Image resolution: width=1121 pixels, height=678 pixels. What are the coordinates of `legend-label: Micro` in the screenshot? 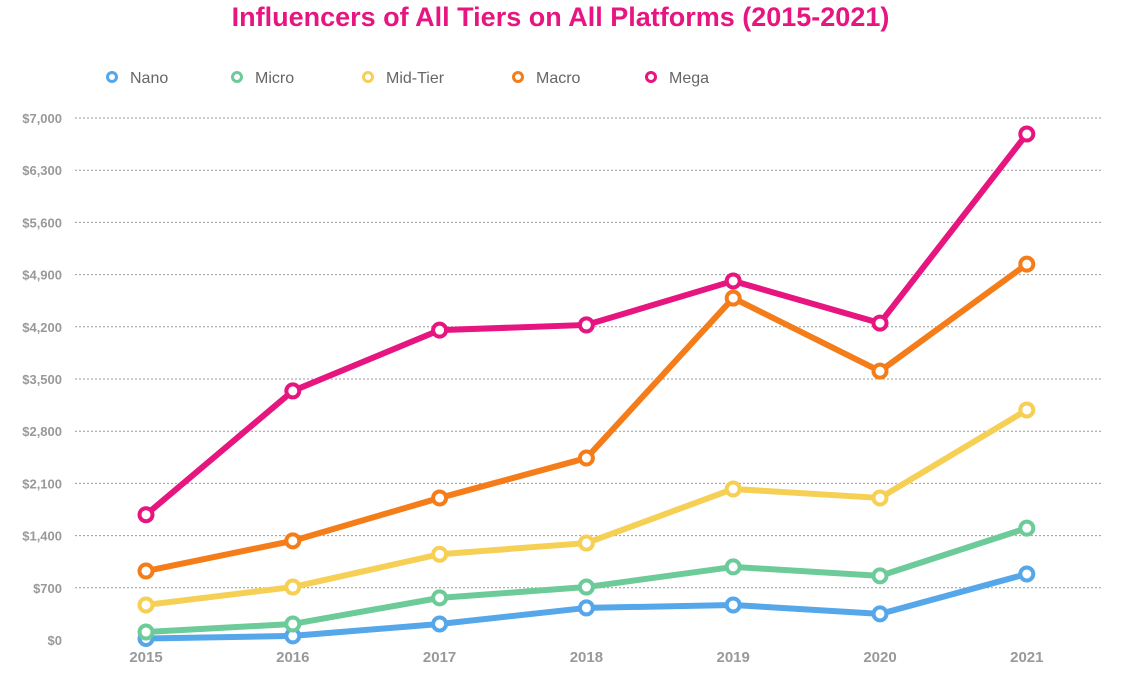 It's located at (274, 78).